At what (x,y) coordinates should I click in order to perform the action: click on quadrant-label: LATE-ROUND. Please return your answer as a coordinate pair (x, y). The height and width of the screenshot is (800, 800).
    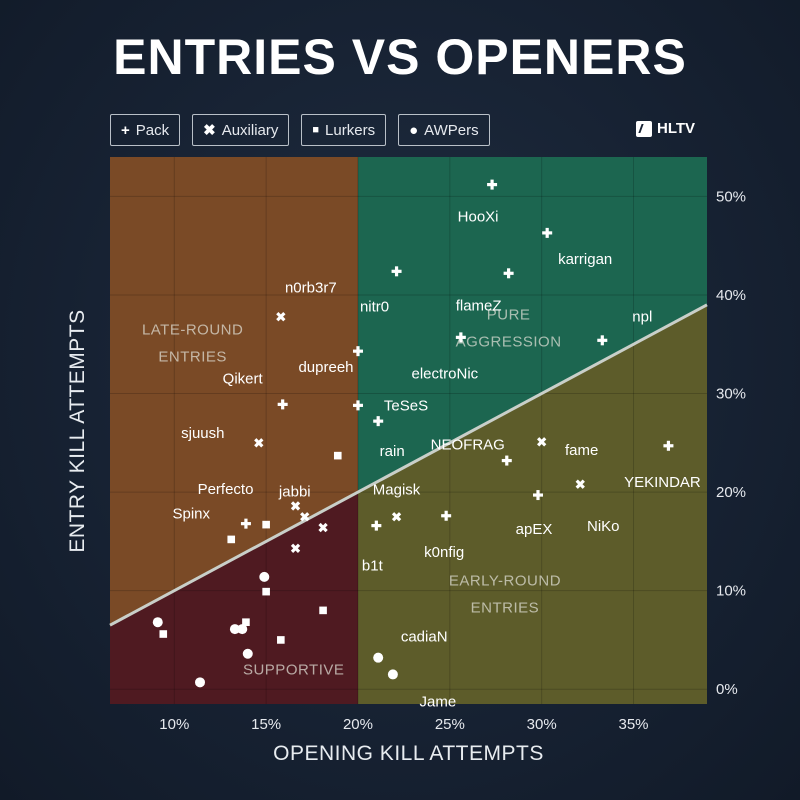
    Looking at the image, I should click on (192, 329).